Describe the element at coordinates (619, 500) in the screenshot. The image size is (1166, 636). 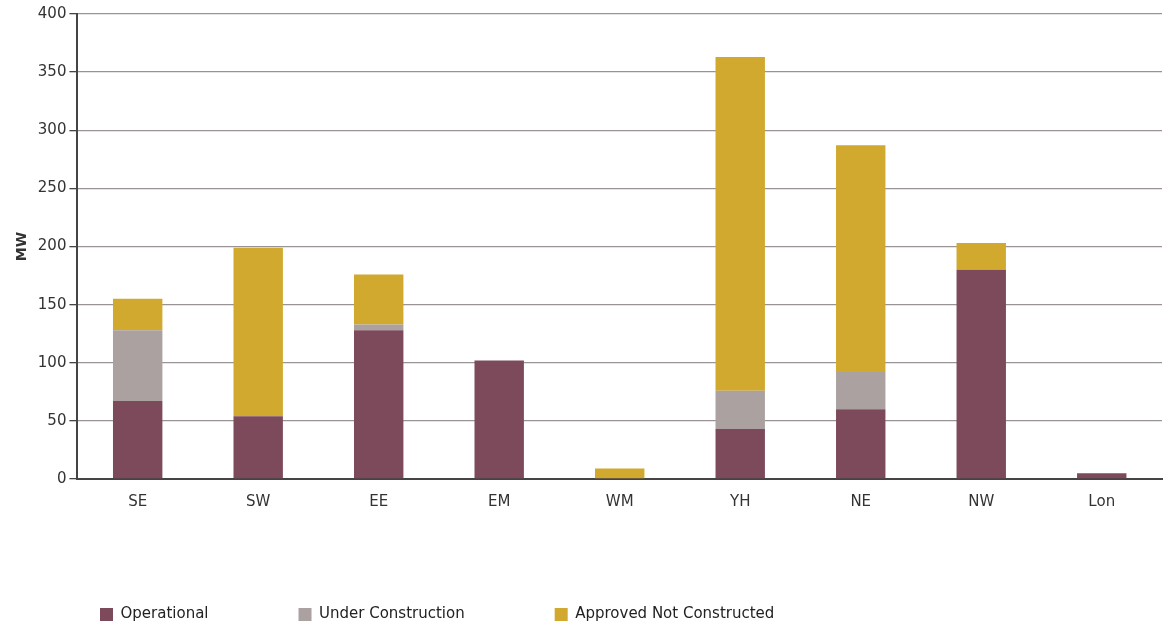
I see `x-tick-label: WM` at that location.